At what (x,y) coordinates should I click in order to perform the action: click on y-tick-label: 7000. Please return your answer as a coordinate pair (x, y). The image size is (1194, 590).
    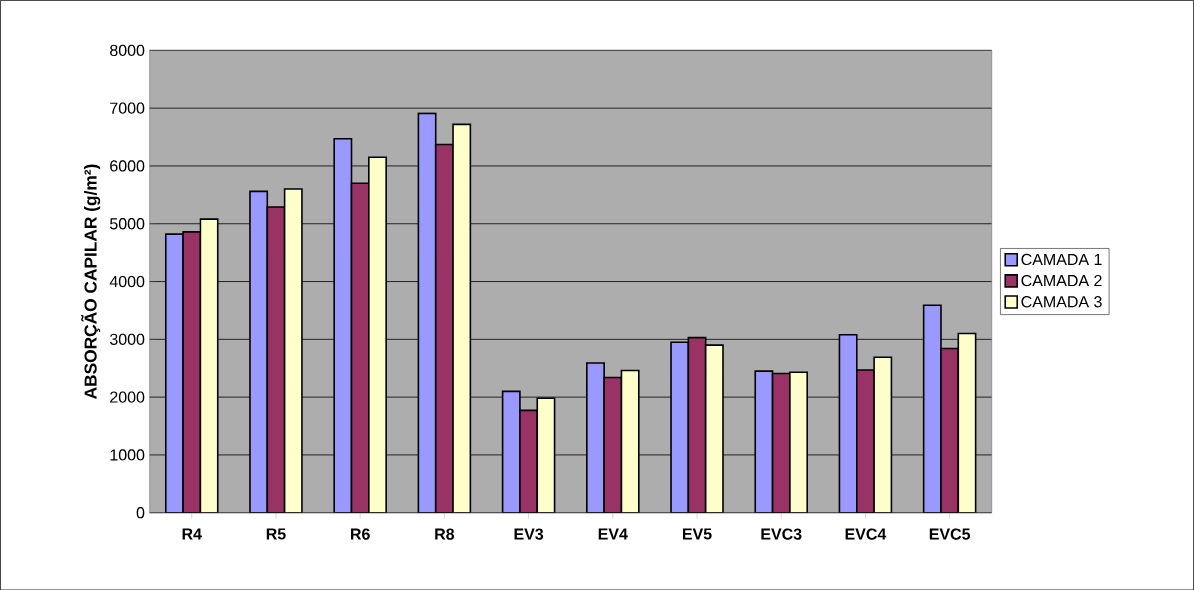
    Looking at the image, I should click on (127, 108).